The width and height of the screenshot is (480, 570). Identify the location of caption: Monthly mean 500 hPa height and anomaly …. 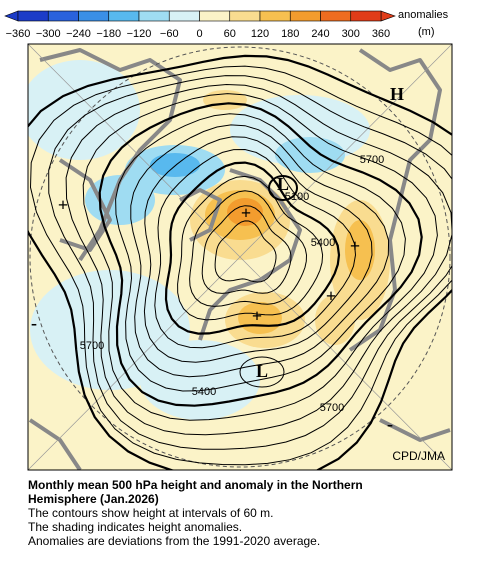
(228, 513).